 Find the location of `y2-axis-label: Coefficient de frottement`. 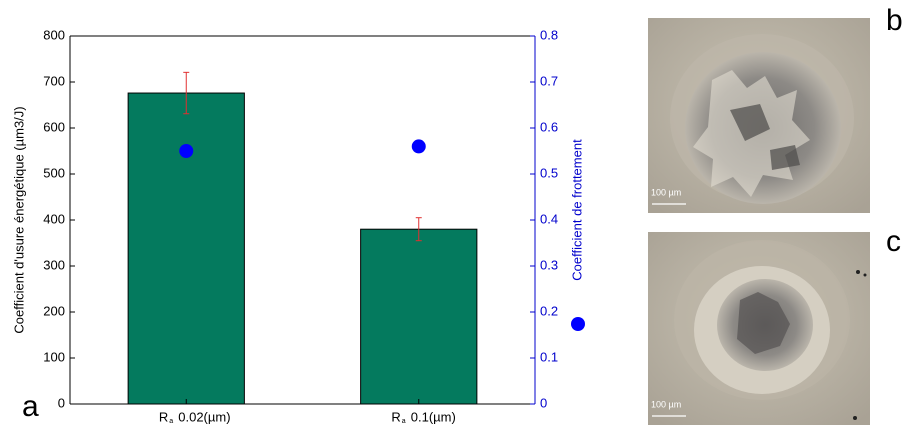

y2-axis-label: Coefficient de frottement is located at coordinates (576, 210).